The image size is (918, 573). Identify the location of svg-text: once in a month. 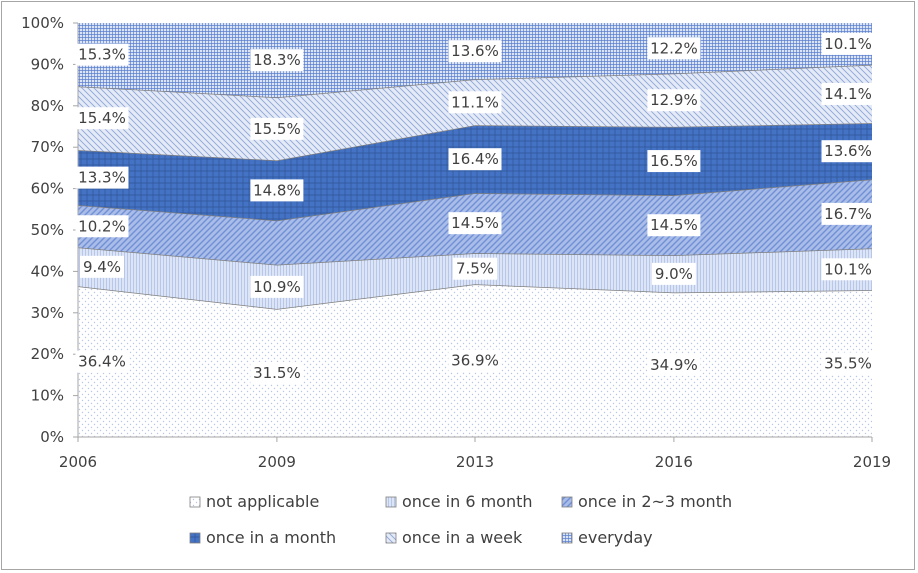
(271, 537).